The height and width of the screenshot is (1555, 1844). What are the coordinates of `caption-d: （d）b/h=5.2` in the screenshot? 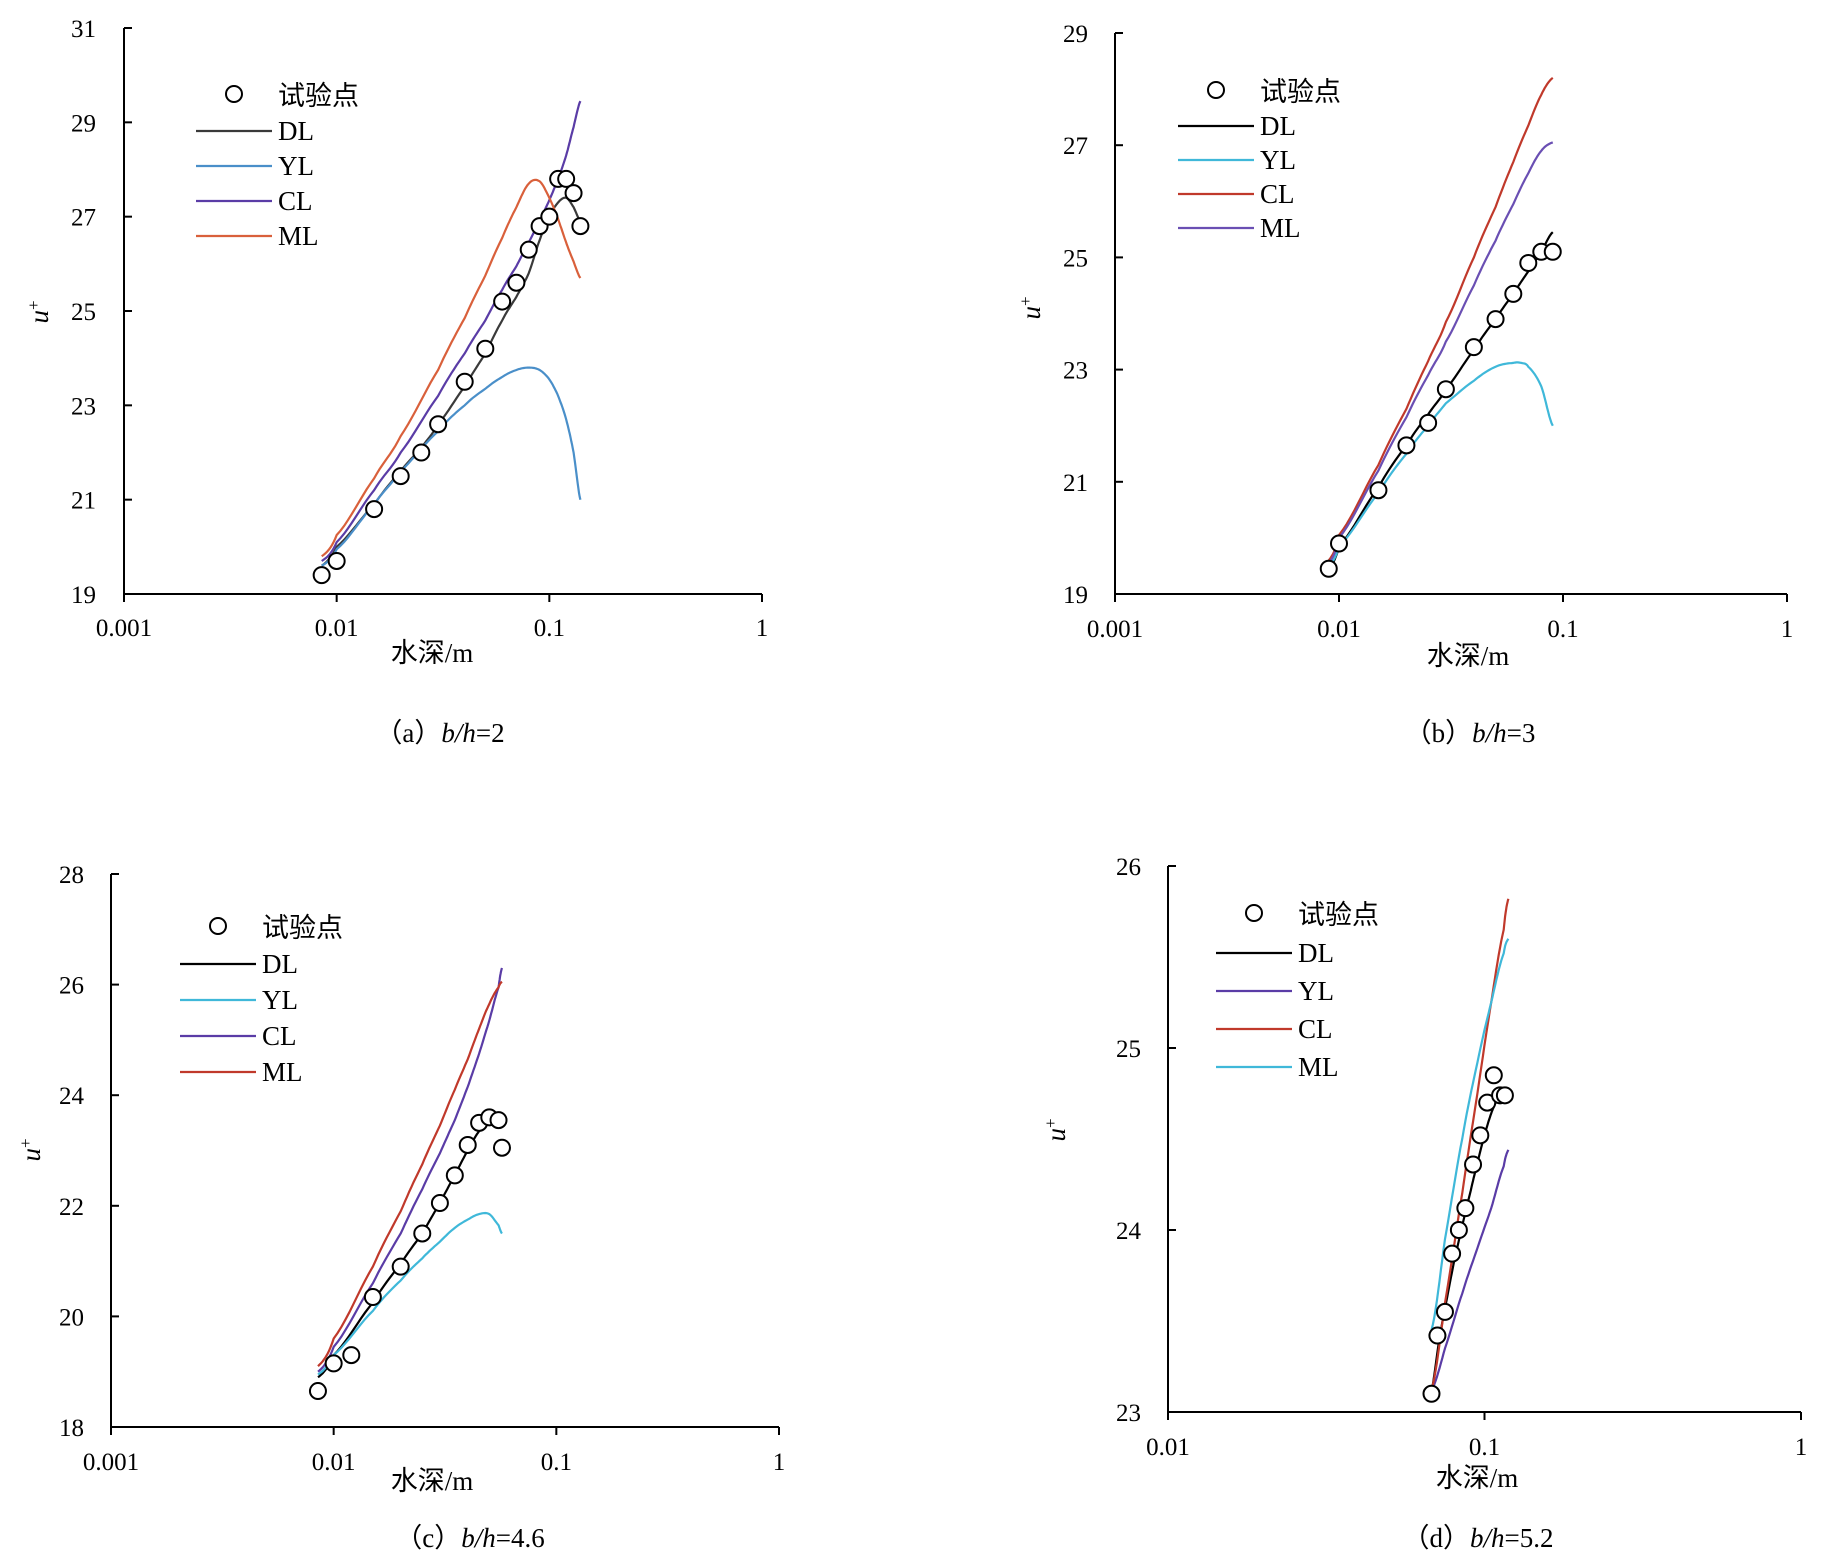 It's located at (1478, 1538).